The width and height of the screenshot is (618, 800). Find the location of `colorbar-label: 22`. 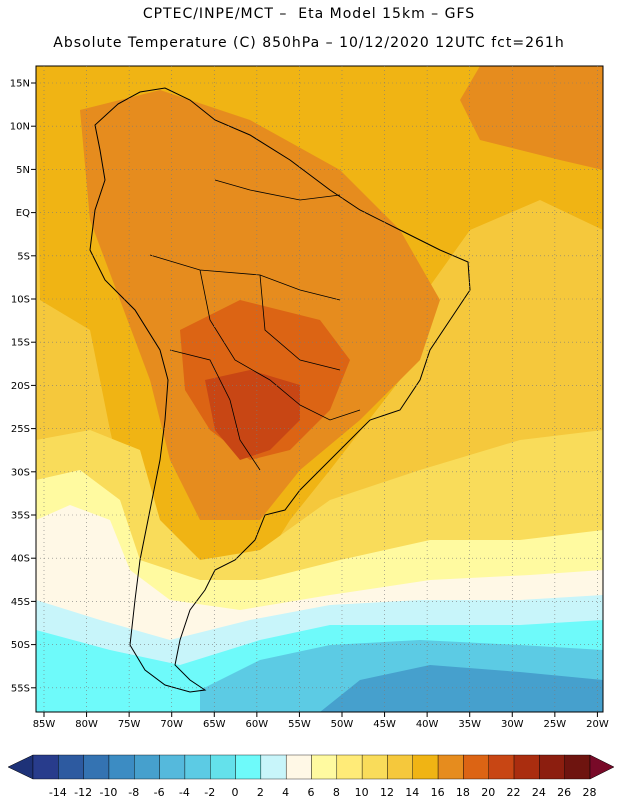

colorbar-label: 22 is located at coordinates (514, 792).